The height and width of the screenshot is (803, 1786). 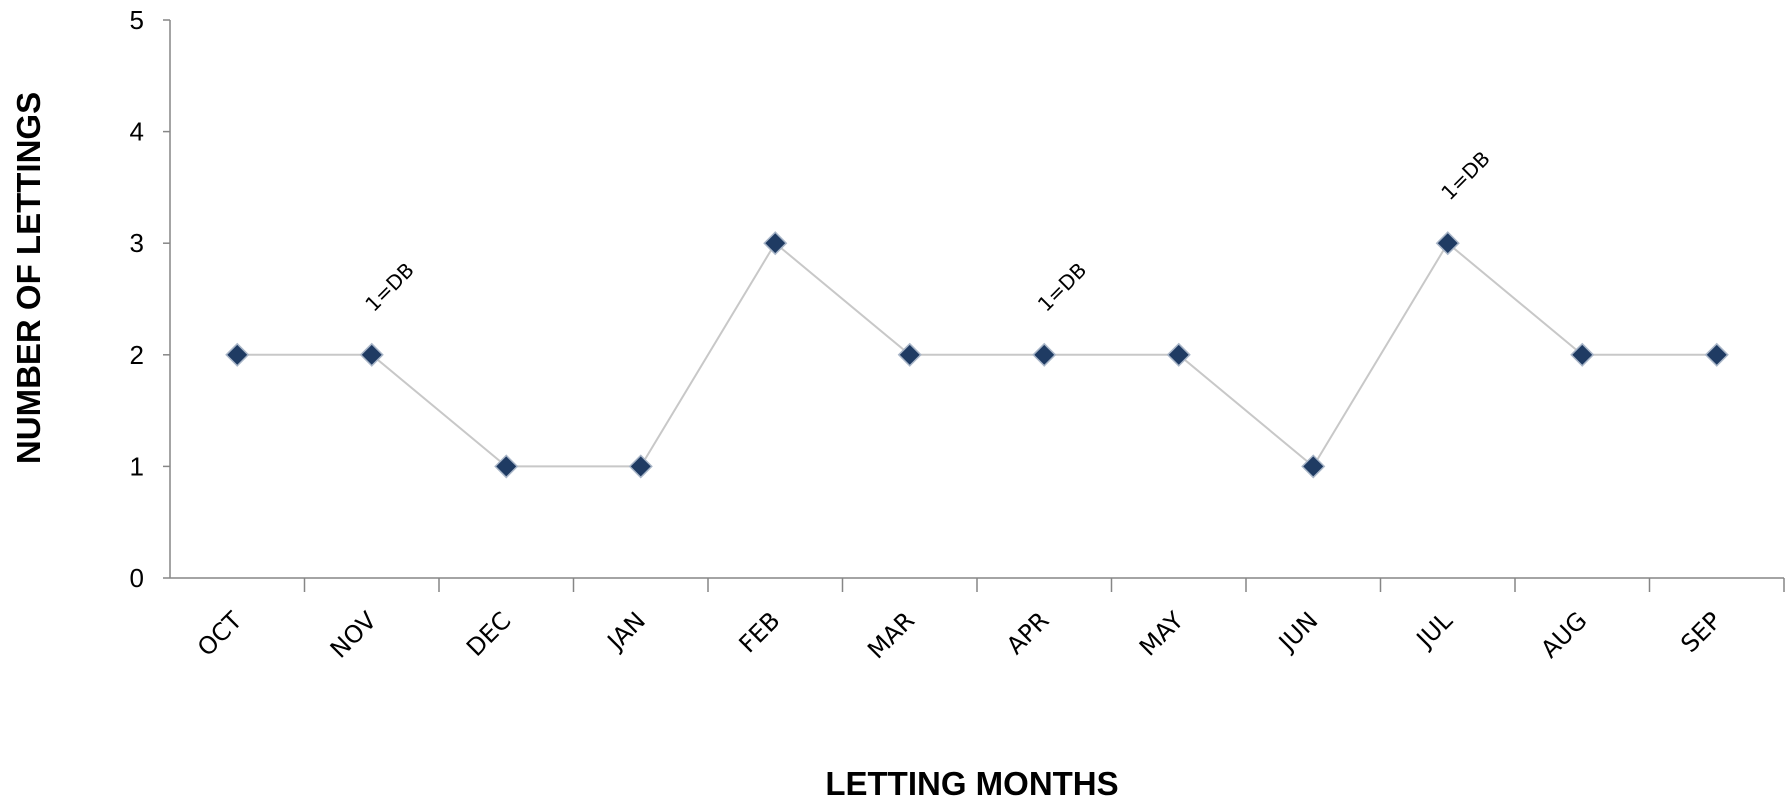 I want to click on x-axis-ticks: OCT NOV DEC JAN FEB MAR APR MAY JUN JUL AUG SEP, so click(x=988, y=621).